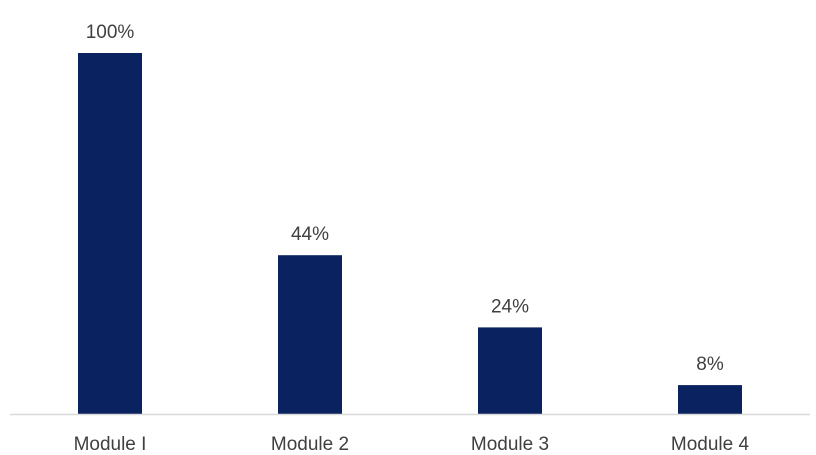 The height and width of the screenshot is (455, 816). I want to click on x-tick-label-1: Module I, so click(110, 444).